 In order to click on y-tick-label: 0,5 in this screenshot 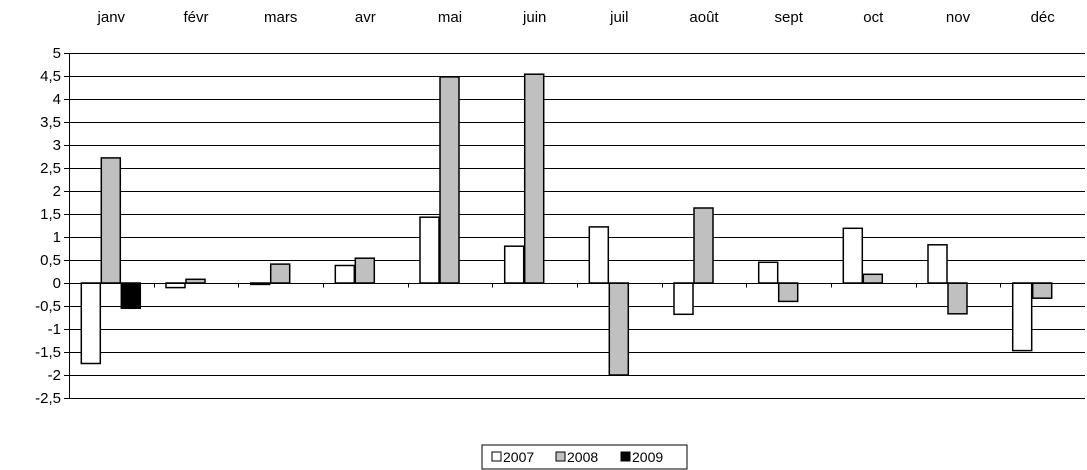, I will do `click(50, 260)`.